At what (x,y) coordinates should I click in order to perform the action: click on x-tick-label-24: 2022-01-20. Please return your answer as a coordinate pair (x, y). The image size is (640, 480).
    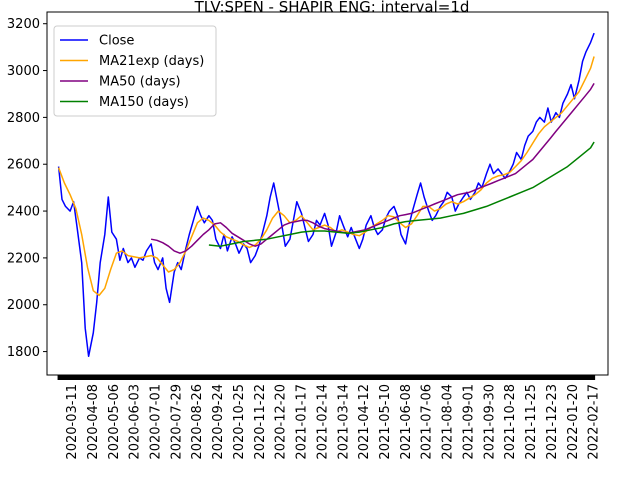
    Looking at the image, I should click on (573, 422).